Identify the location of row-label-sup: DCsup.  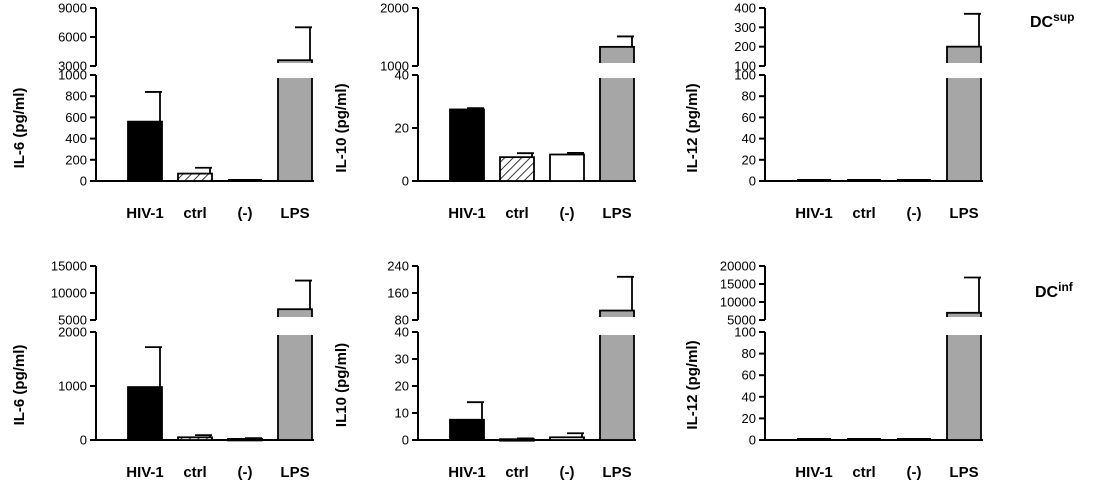
(1052, 20).